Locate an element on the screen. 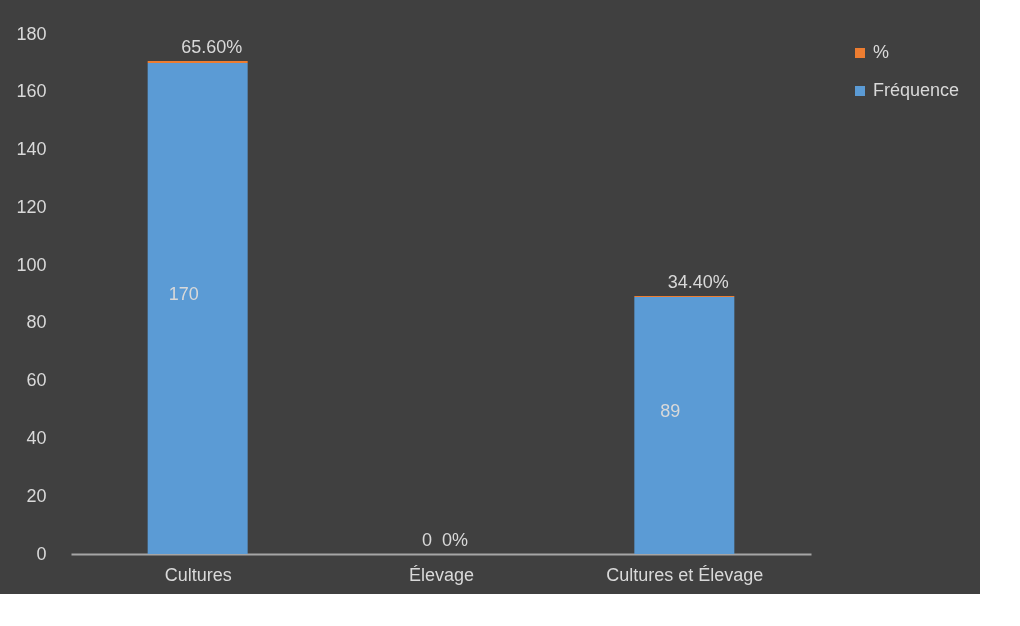  y-tick-label: 0 is located at coordinates (41, 553).